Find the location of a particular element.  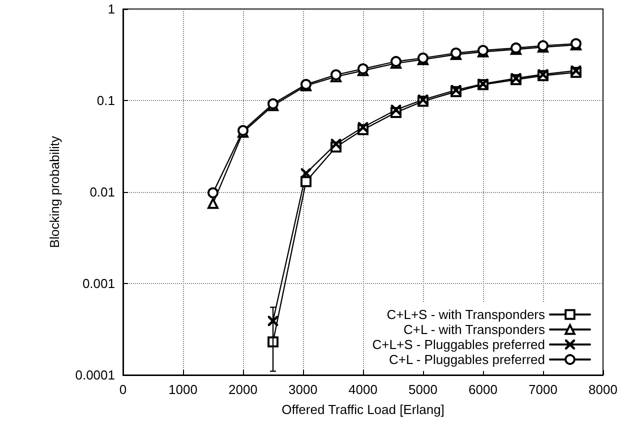

y-axis-title: Blocking probability is located at coordinates (54, 192).